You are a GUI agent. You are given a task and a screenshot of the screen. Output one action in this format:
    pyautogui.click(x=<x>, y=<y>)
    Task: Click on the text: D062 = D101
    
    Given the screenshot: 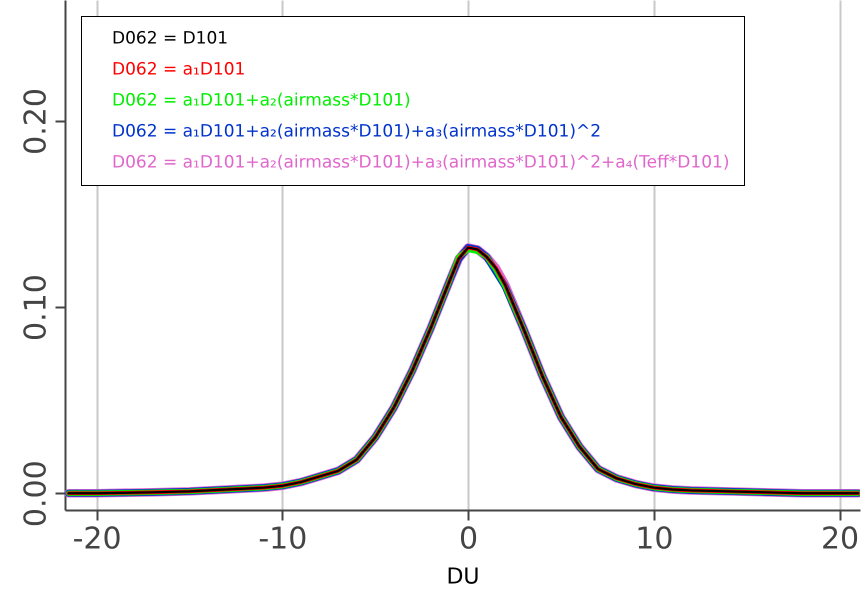 What is the action you would take?
    pyautogui.click(x=170, y=38)
    